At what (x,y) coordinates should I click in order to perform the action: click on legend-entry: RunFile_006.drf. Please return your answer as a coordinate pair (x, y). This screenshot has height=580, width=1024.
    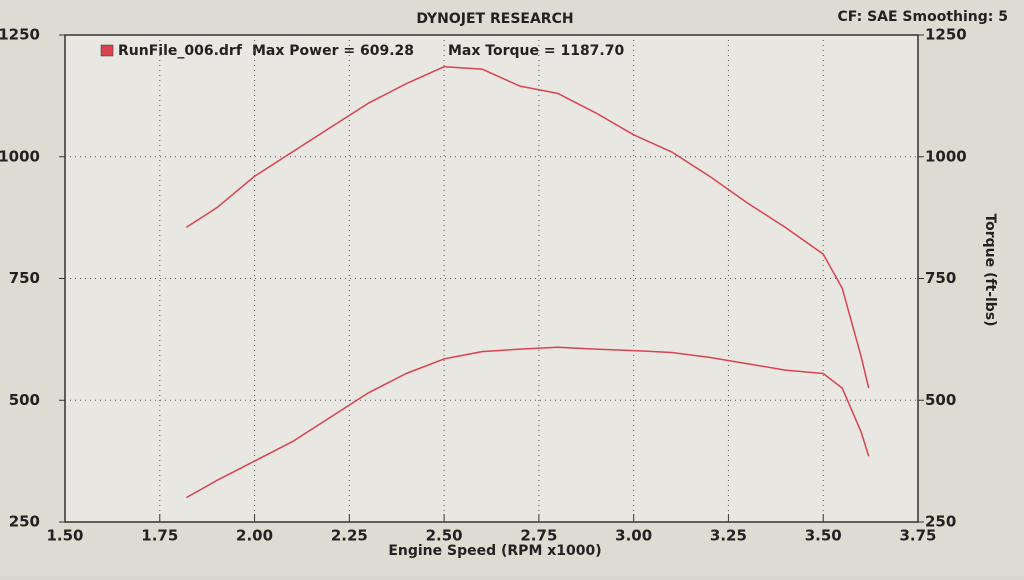
    Looking at the image, I should click on (180, 51).